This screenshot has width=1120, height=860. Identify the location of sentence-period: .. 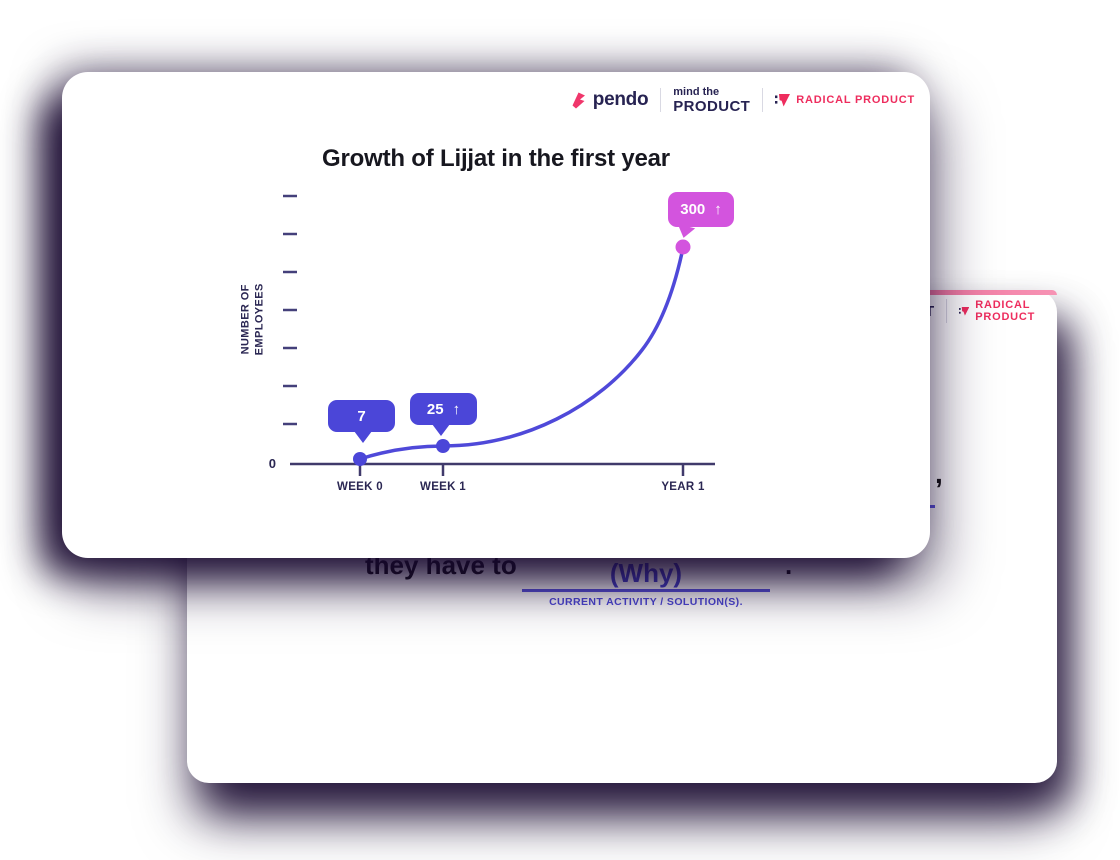
(789, 565).